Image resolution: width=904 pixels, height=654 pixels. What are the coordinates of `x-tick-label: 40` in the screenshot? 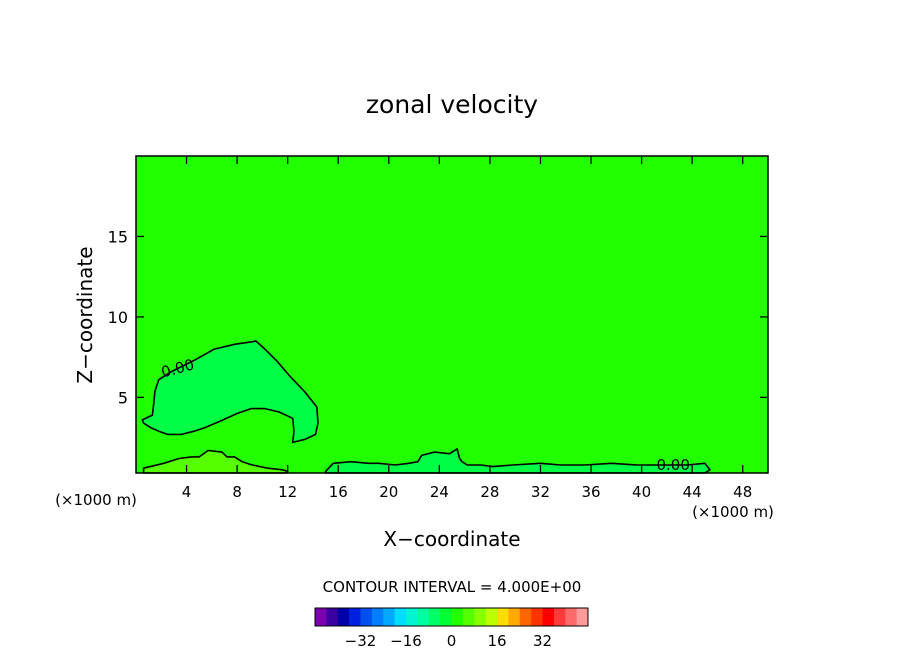 It's located at (641, 492).